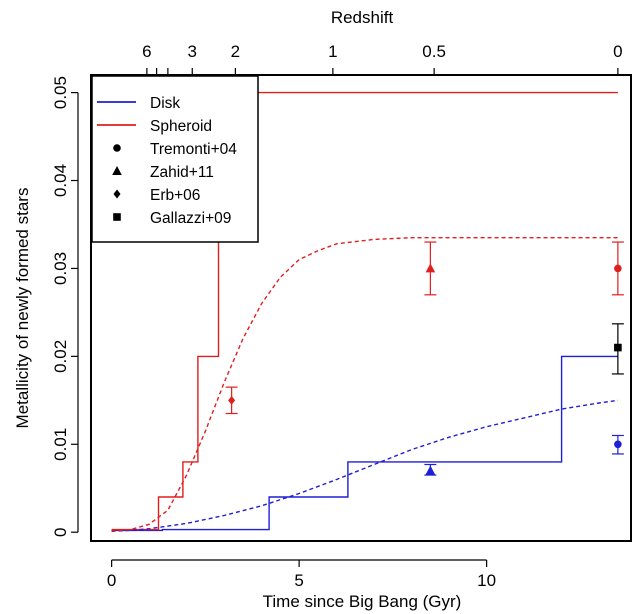  What do you see at coordinates (111, 580) in the screenshot?
I see `x-tick-label: 0` at bounding box center [111, 580].